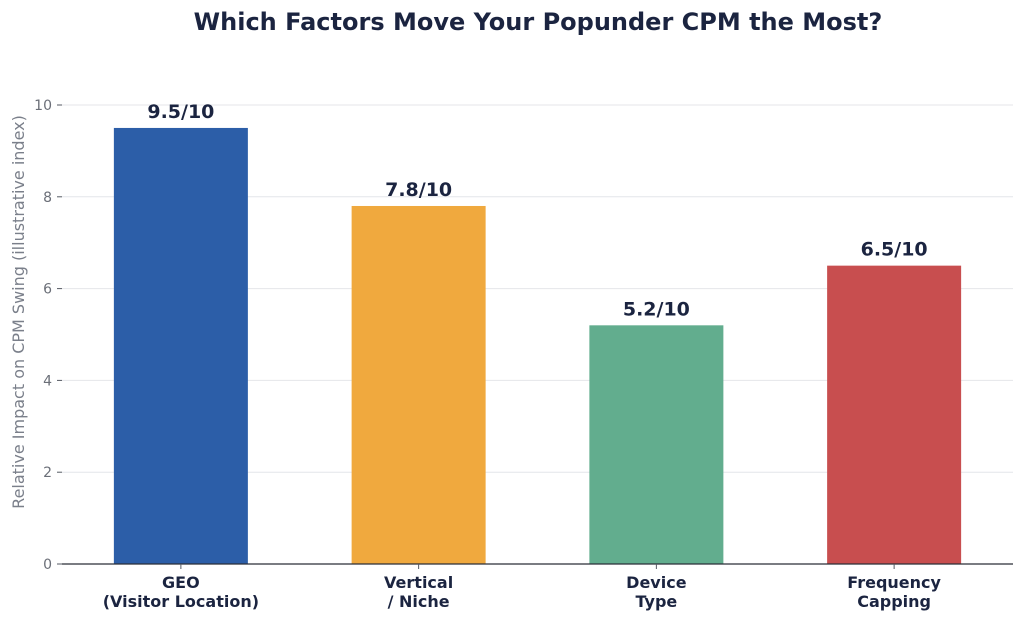 The width and height of the screenshot is (1024, 623). What do you see at coordinates (181, 601) in the screenshot?
I see `x-tick-label: (Visitor Location)` at bounding box center [181, 601].